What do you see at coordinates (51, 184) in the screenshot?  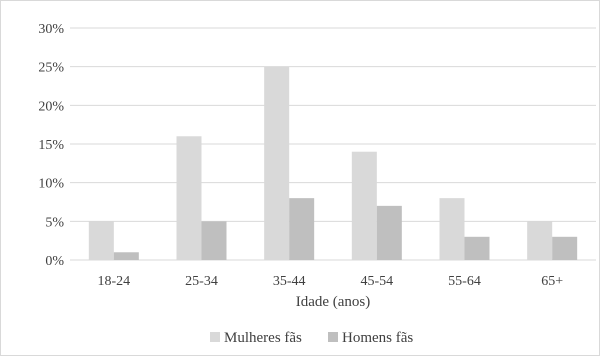 I see `y-tick-label: 10%` at bounding box center [51, 184].